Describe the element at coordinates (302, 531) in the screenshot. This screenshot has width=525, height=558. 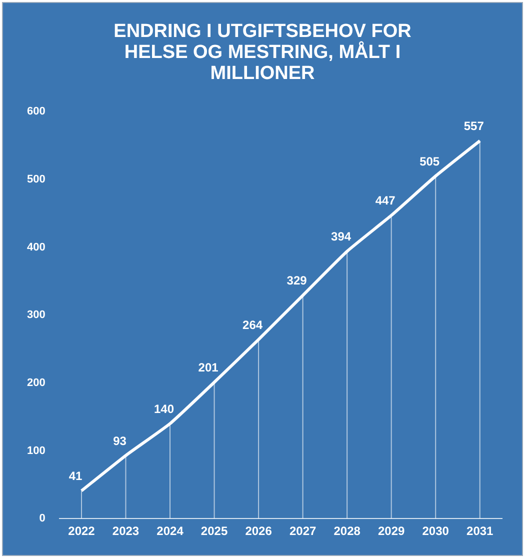
I see `x-tick-label: 2027` at that location.